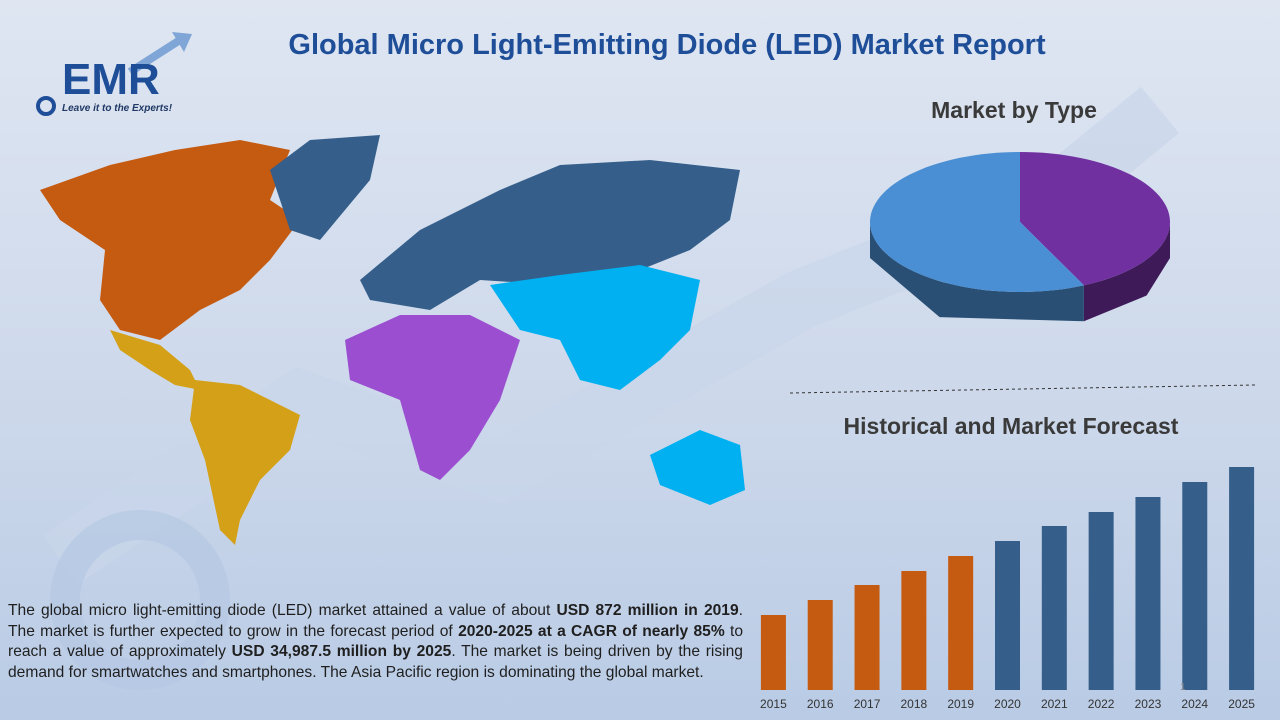 This screenshot has width=1280, height=720. I want to click on x-tick-label: 2024, so click(1194, 704).